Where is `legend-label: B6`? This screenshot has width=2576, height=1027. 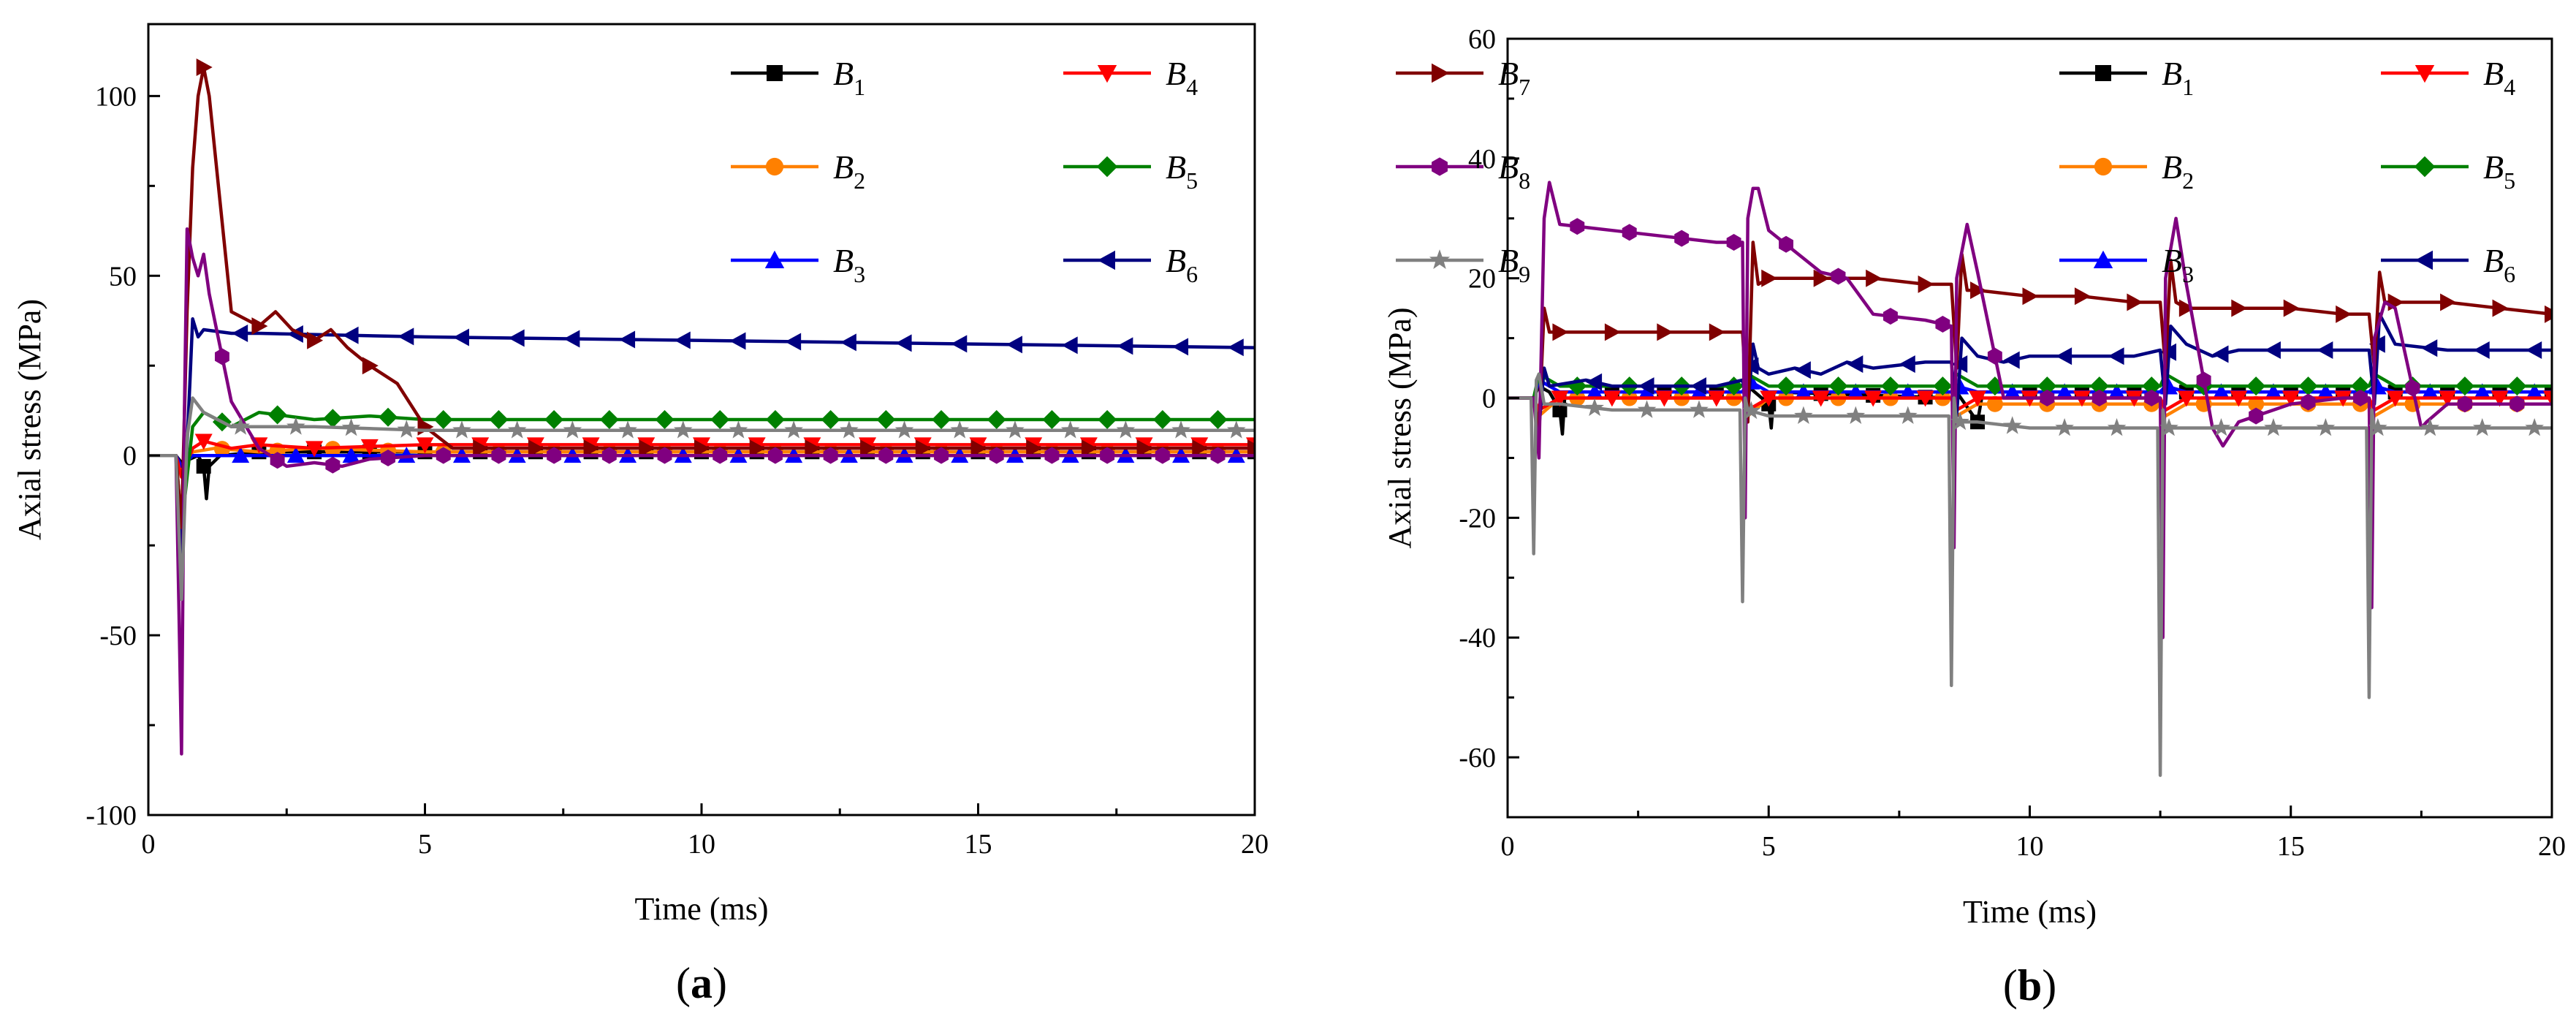 legend-label: B6 is located at coordinates (2499, 264).